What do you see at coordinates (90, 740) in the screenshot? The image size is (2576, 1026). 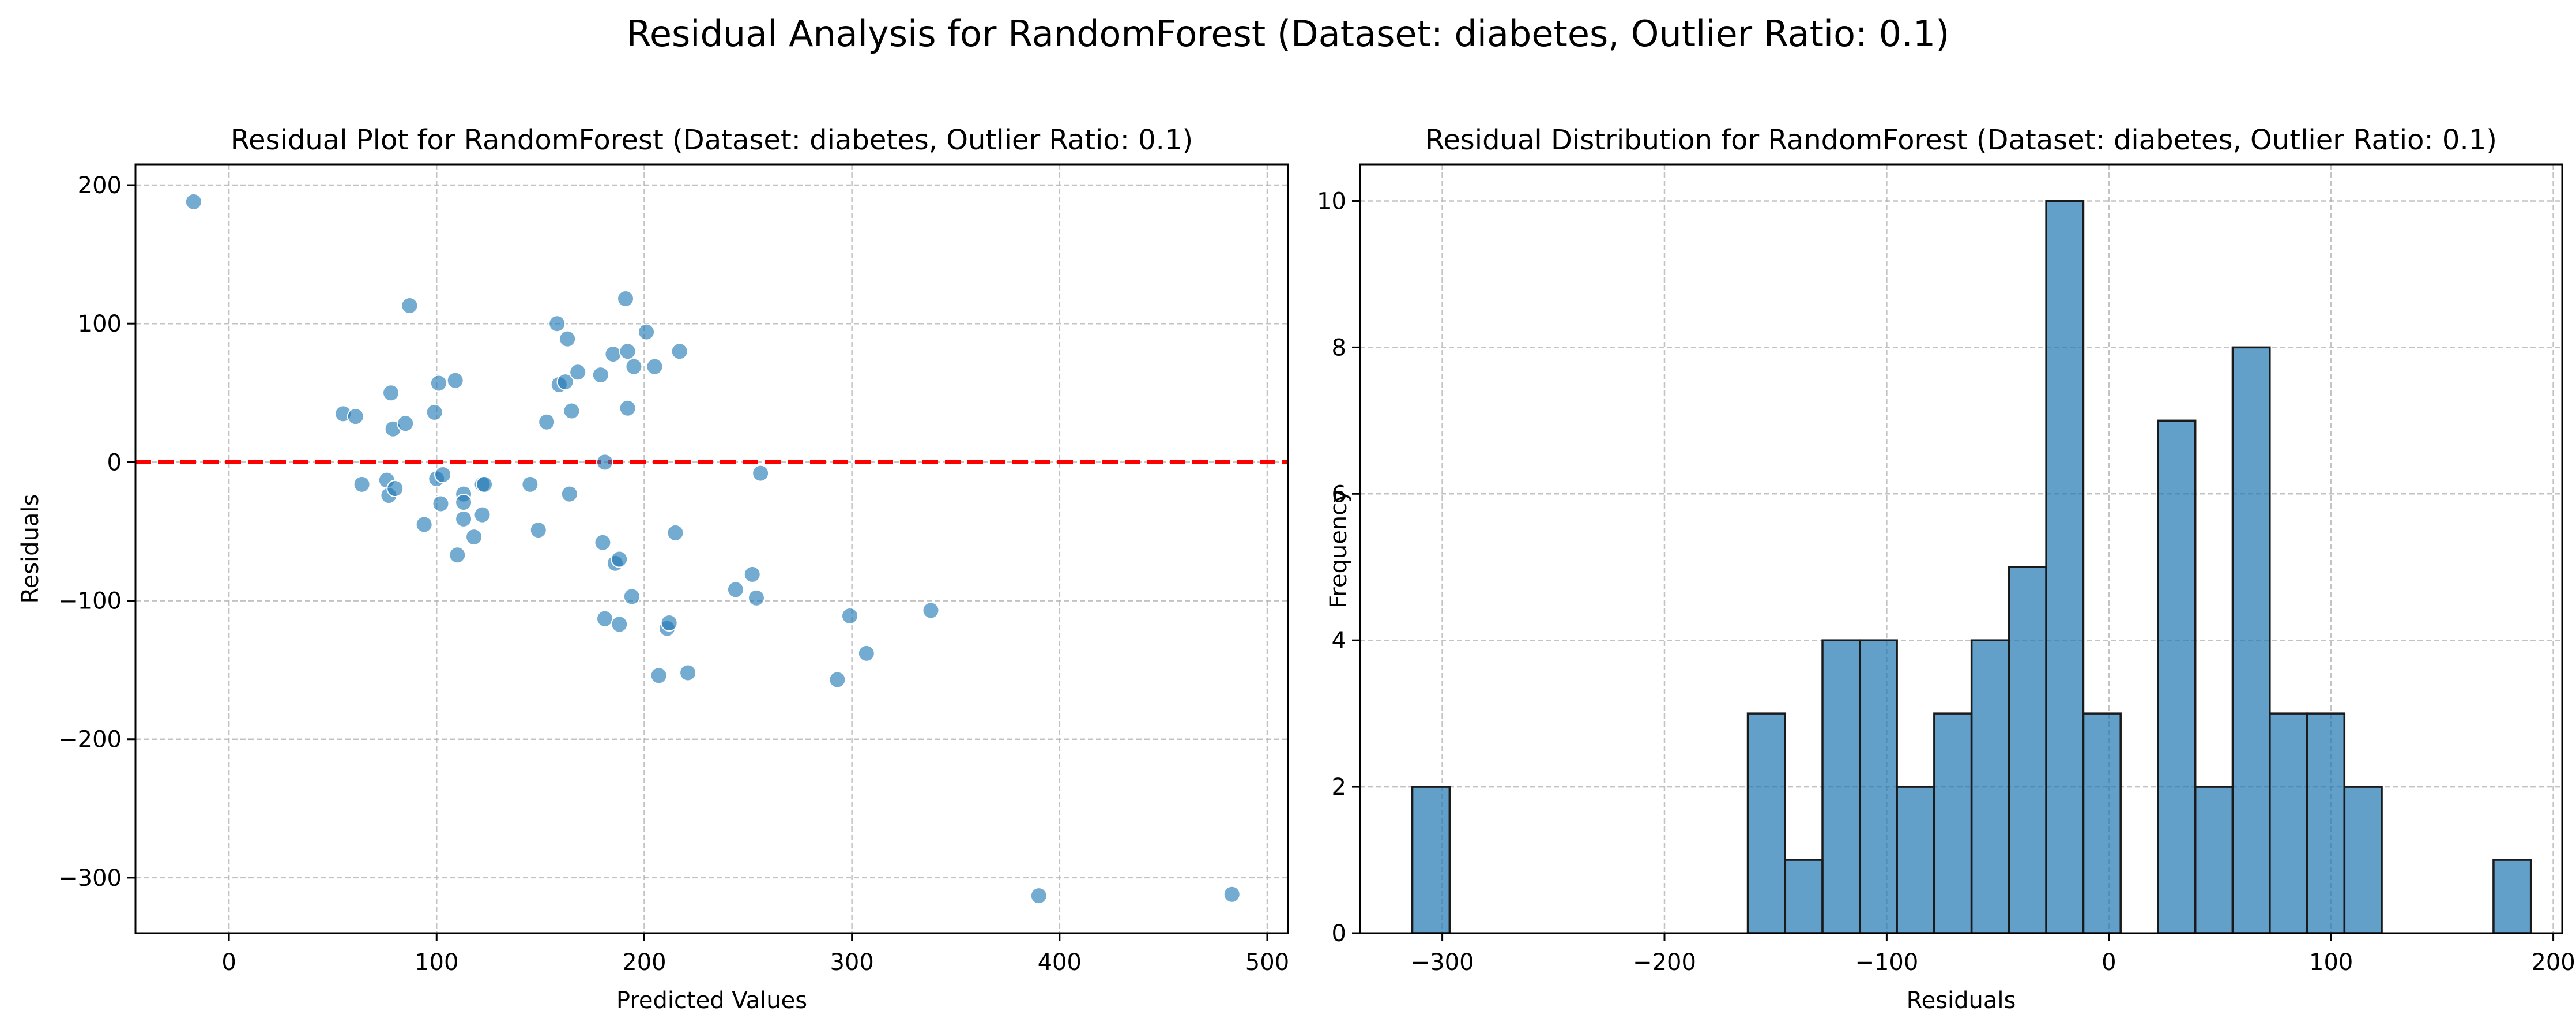 I see `y-tick-label: −200` at bounding box center [90, 740].